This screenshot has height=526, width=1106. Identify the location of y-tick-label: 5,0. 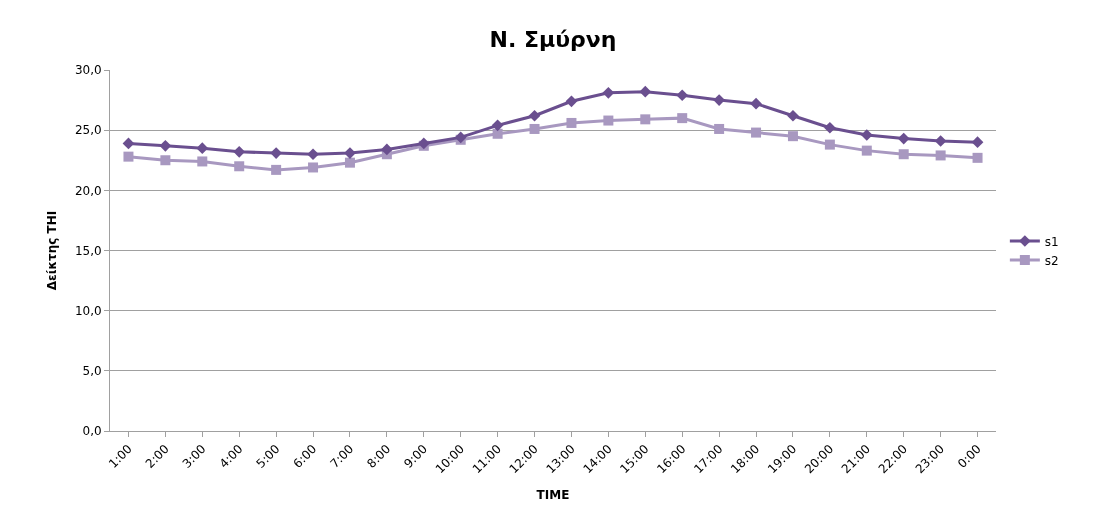
(92, 371).